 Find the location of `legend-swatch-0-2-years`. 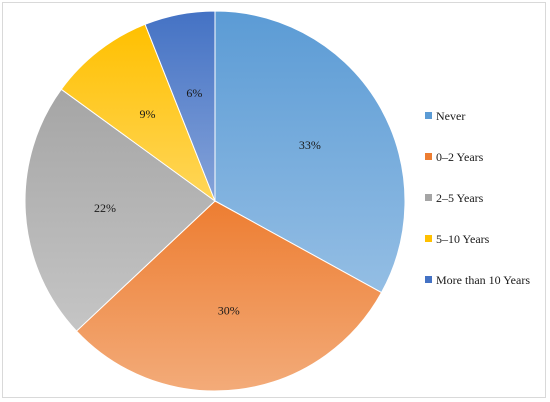

legend-swatch-0-2-years is located at coordinates (428, 156).